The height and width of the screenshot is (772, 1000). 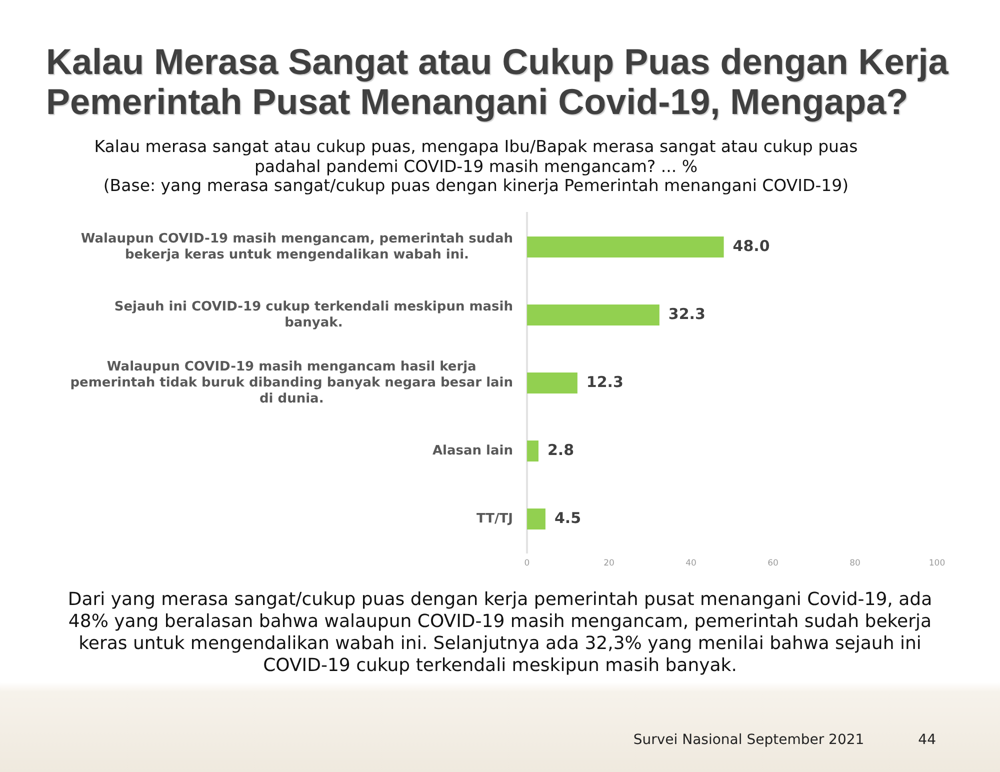 I want to click on x-tick-label: 60, so click(x=773, y=563).